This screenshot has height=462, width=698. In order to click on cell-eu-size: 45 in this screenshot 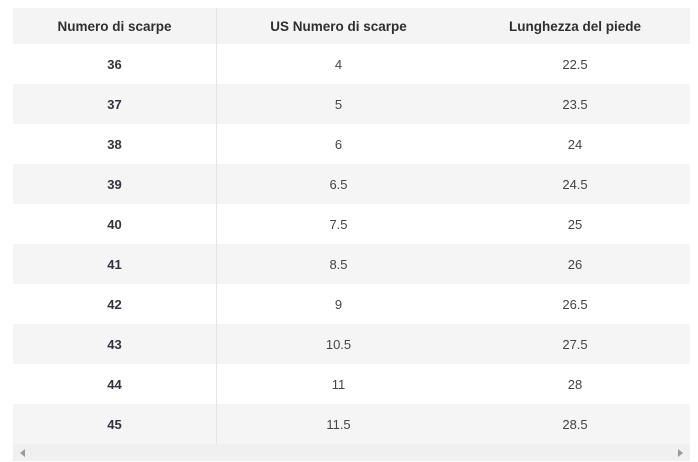, I will do `click(115, 424)`.